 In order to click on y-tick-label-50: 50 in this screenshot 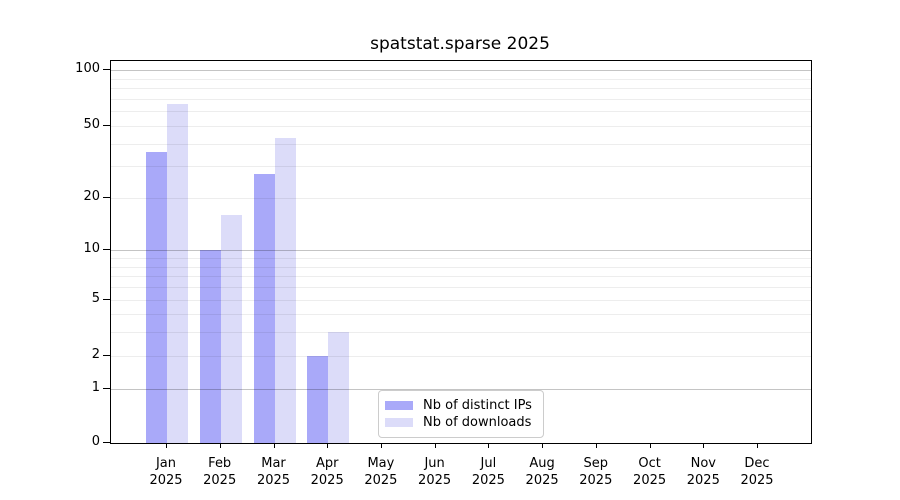, I will do `click(91, 124)`.